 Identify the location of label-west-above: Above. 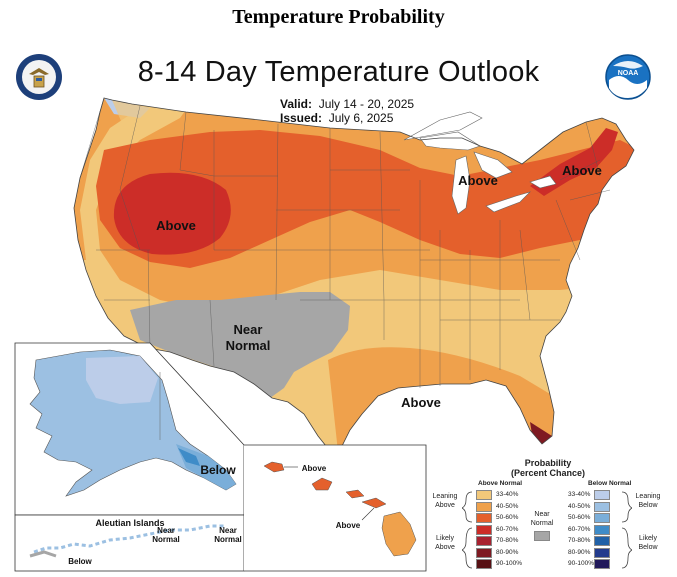
(176, 225).